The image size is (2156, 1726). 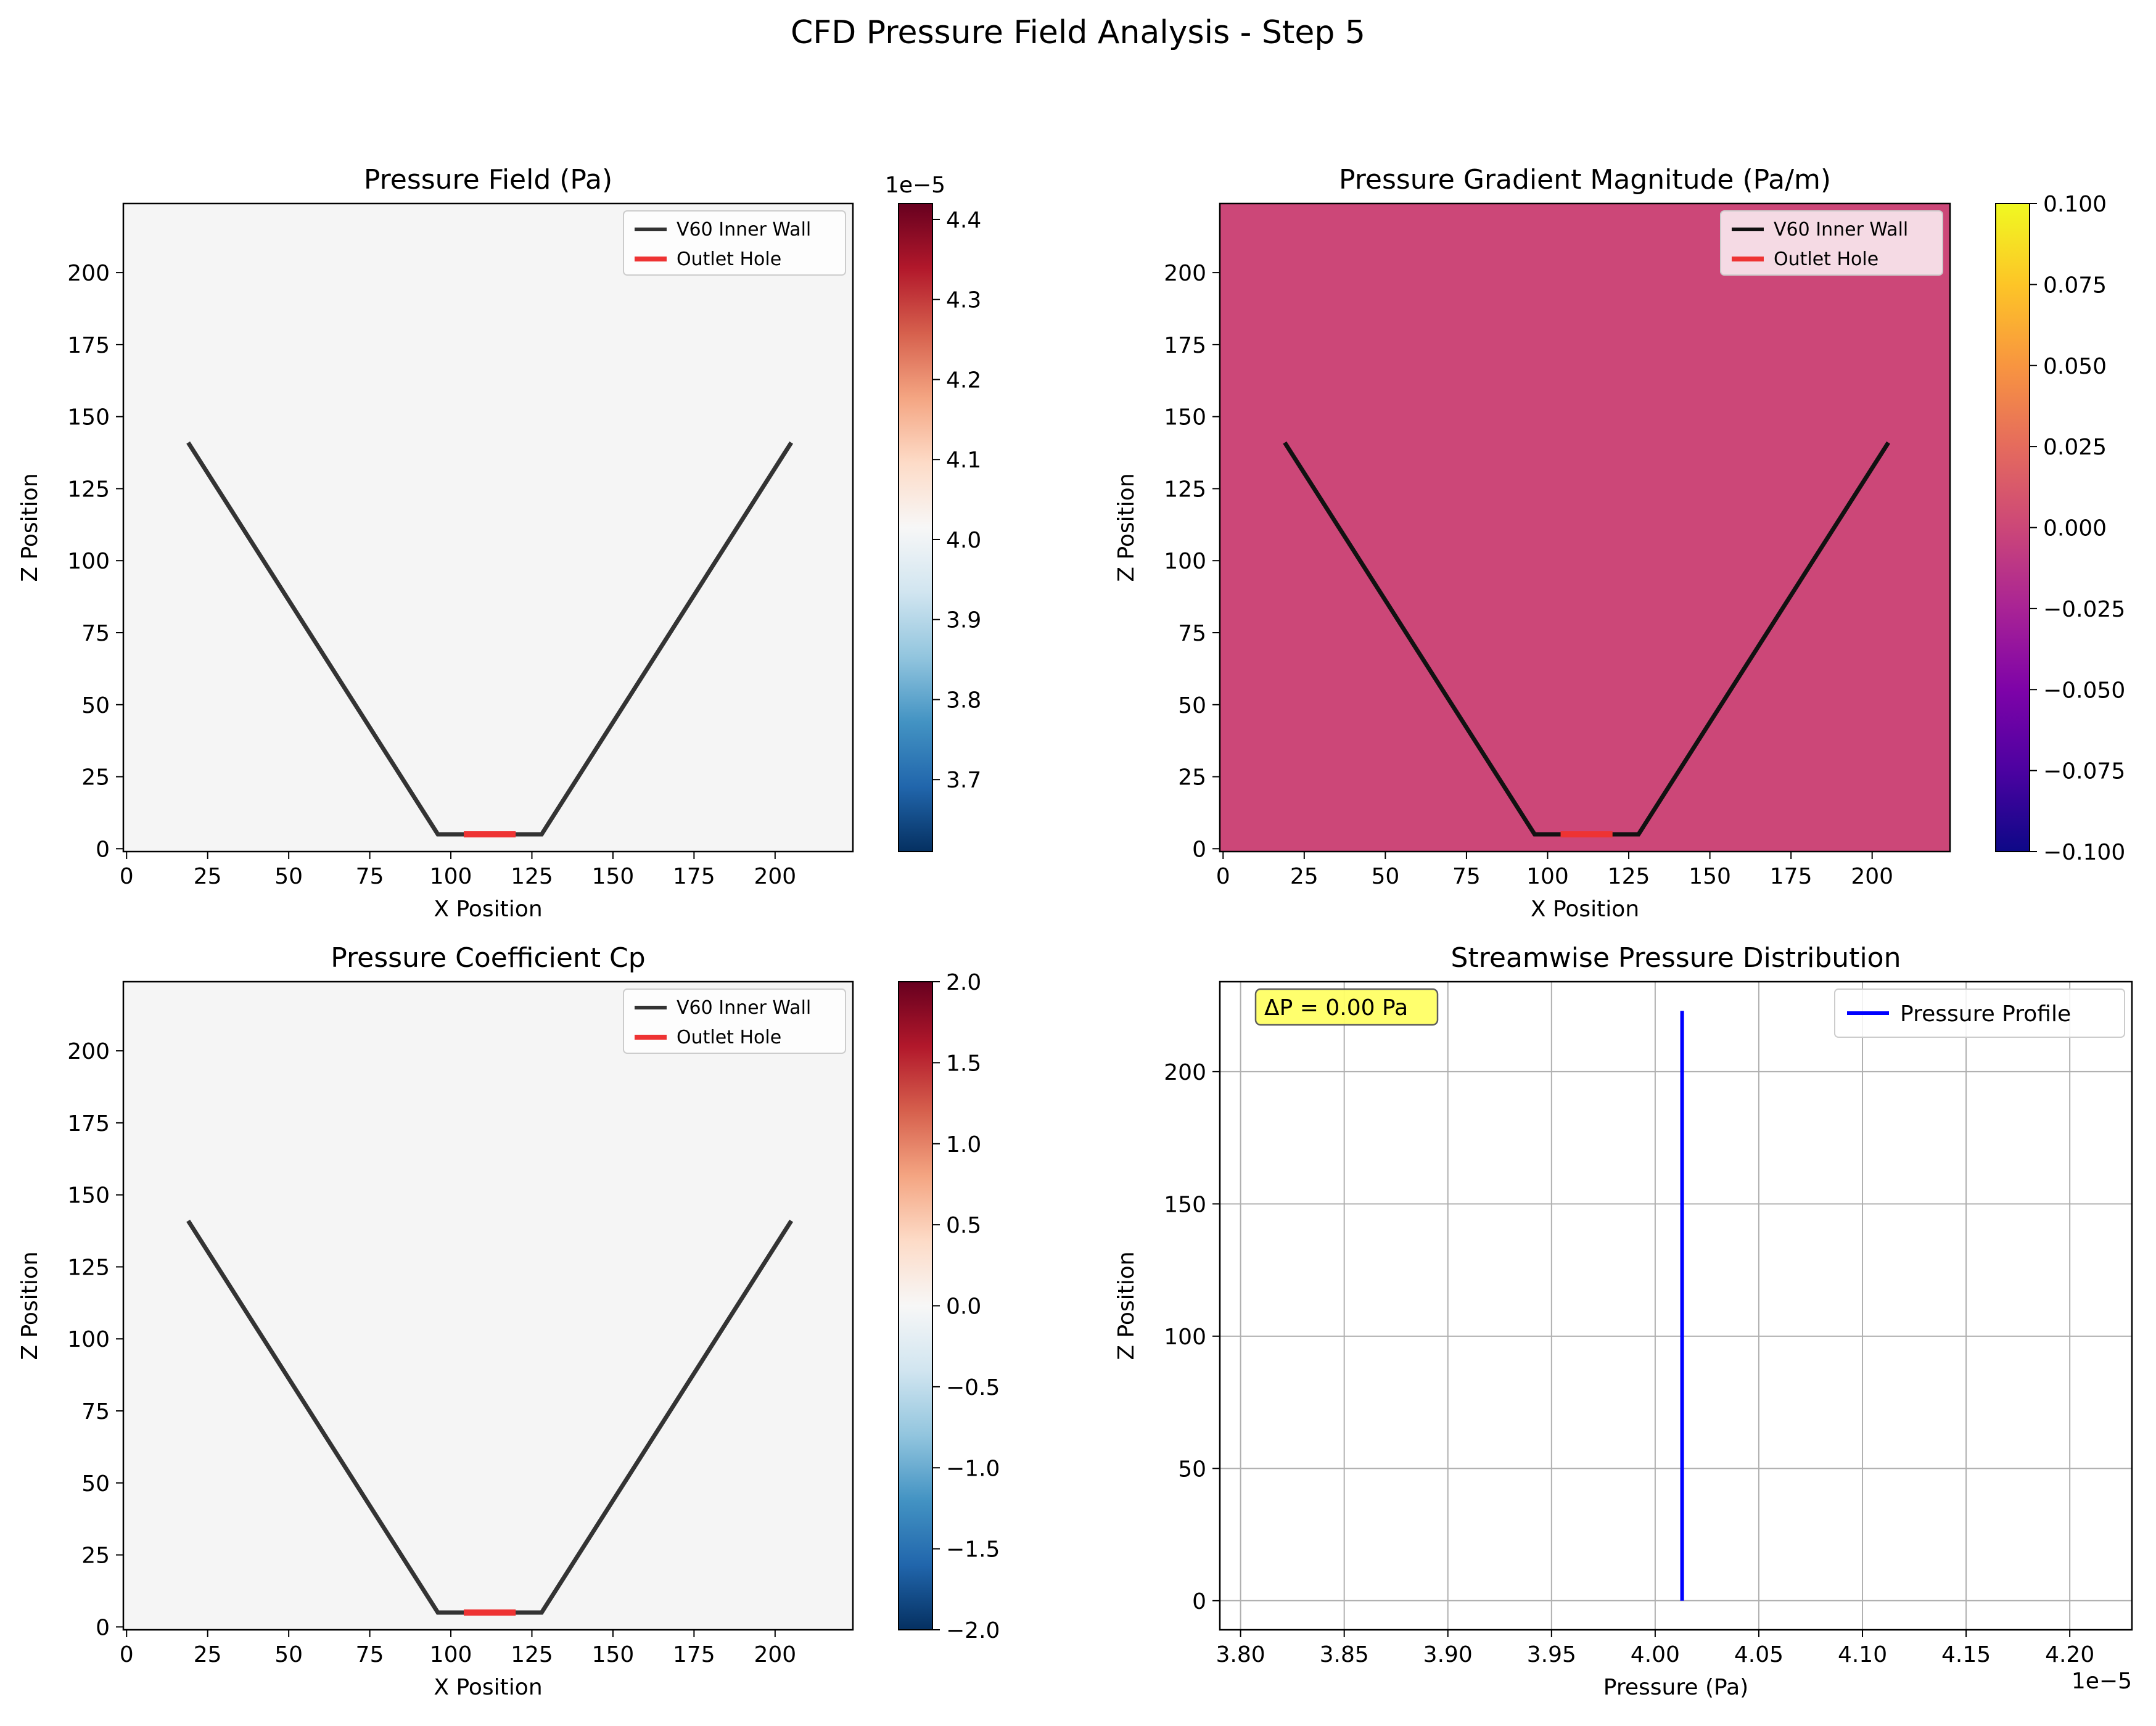 What do you see at coordinates (963, 1225) in the screenshot?
I see `colorbar-tick-label: 0.5` at bounding box center [963, 1225].